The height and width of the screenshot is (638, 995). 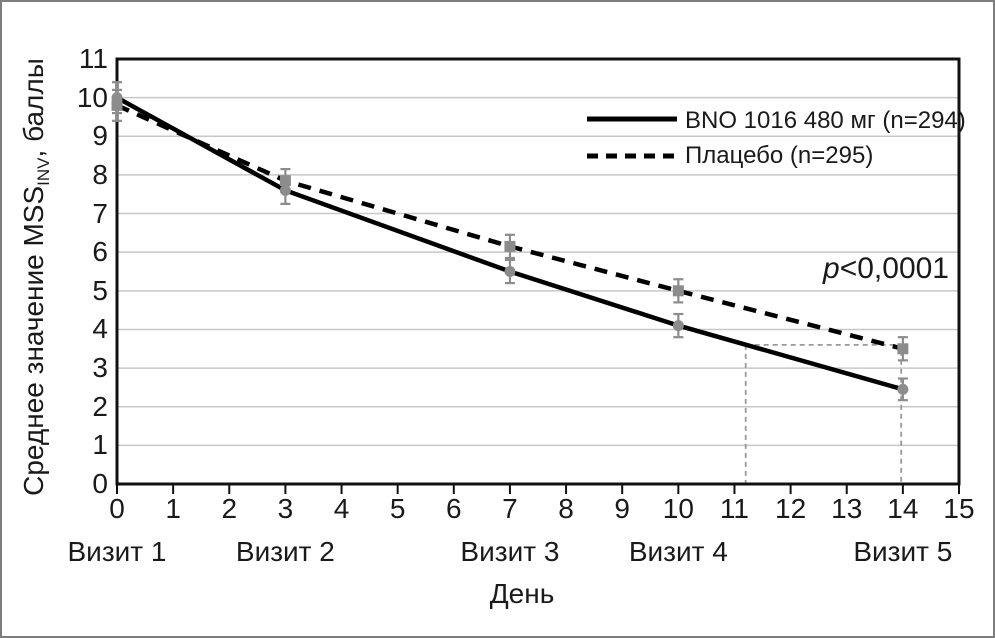 I want to click on x-tick-label: 8, so click(x=566, y=508).